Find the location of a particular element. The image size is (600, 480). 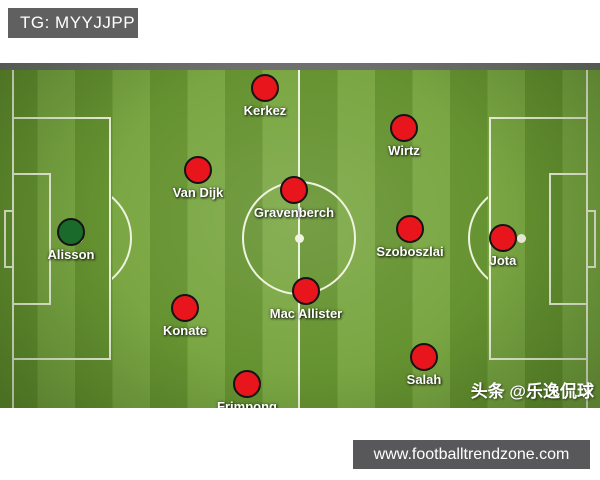

telegram-label-box: TG: MYYJJPP is located at coordinates (73, 23).